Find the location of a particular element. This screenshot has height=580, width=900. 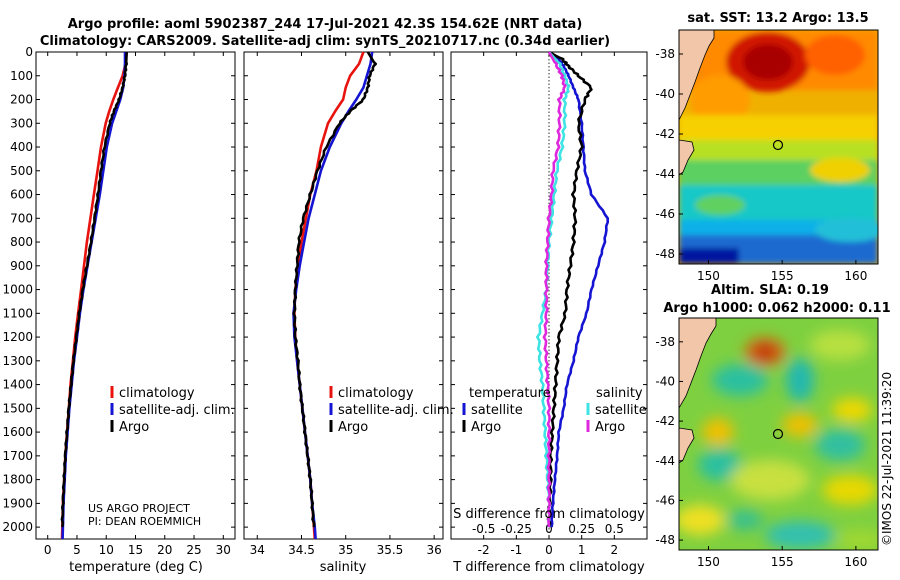

series-line-s-argo is located at coordinates (554, 289).